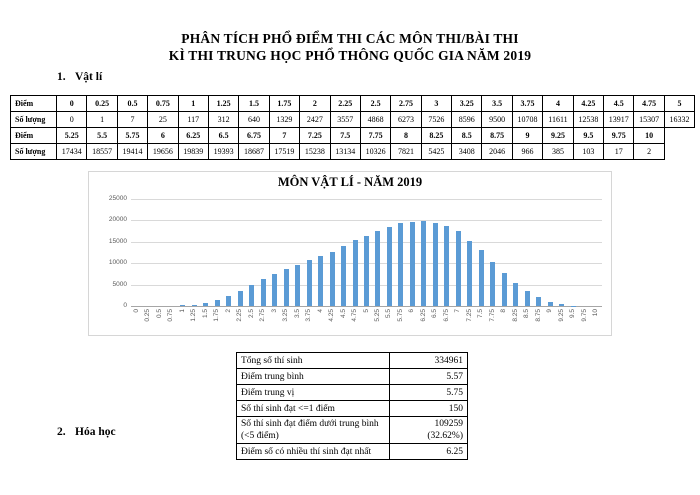  I want to click on count-cell: 117, so click(193, 119).